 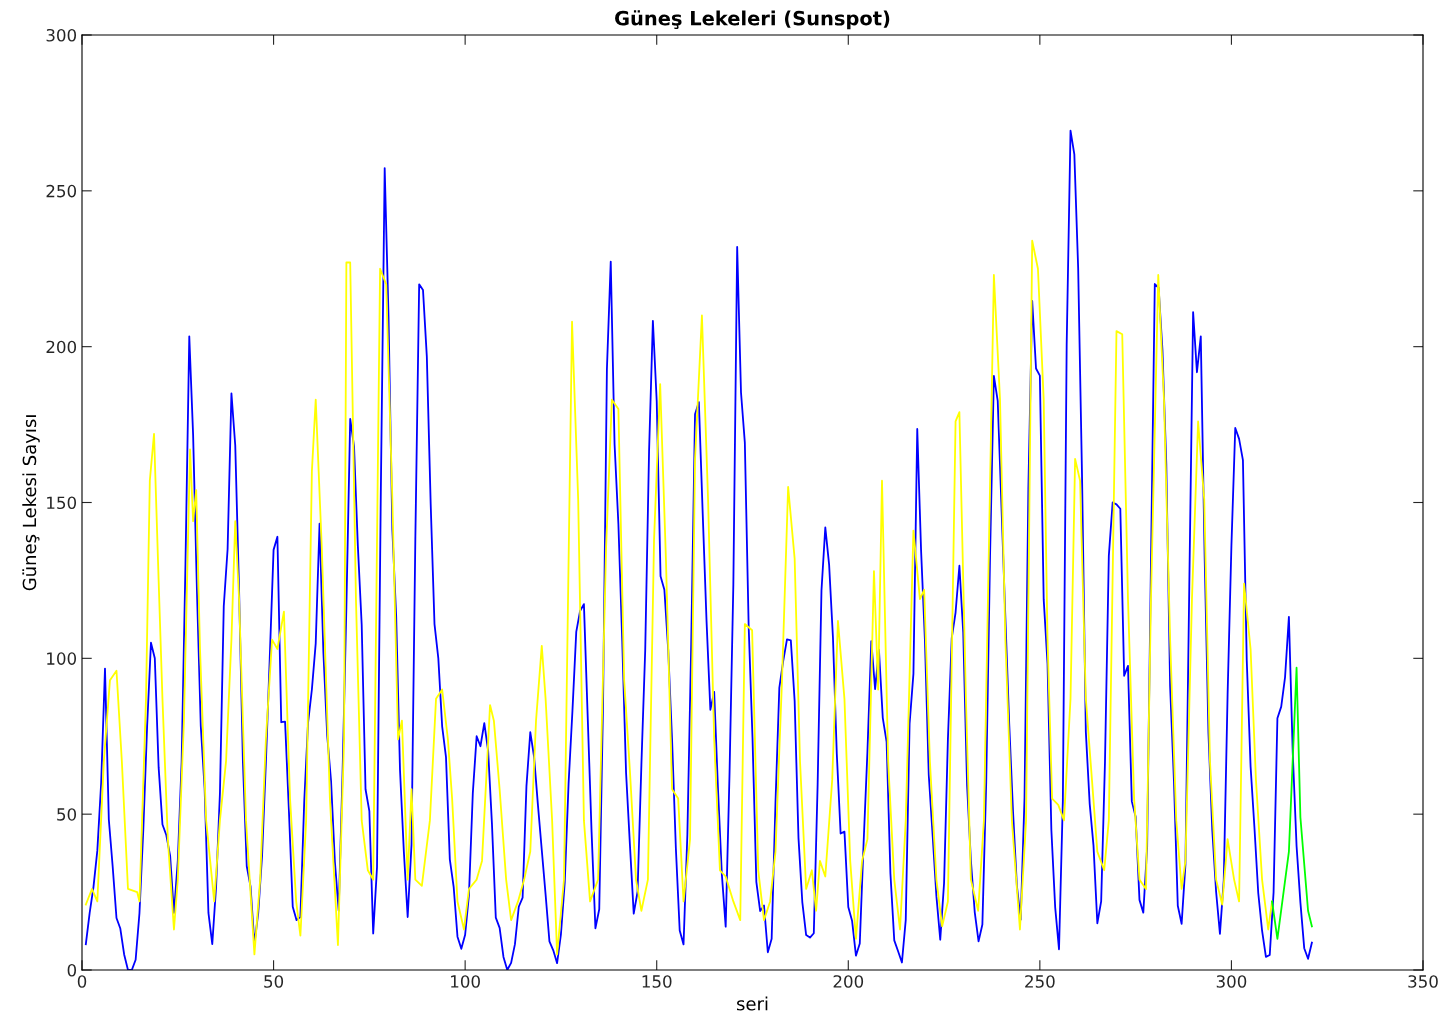 What do you see at coordinates (31, 503) in the screenshot?
I see `y-axis-title: Güneş Lekesi Sayısı` at bounding box center [31, 503].